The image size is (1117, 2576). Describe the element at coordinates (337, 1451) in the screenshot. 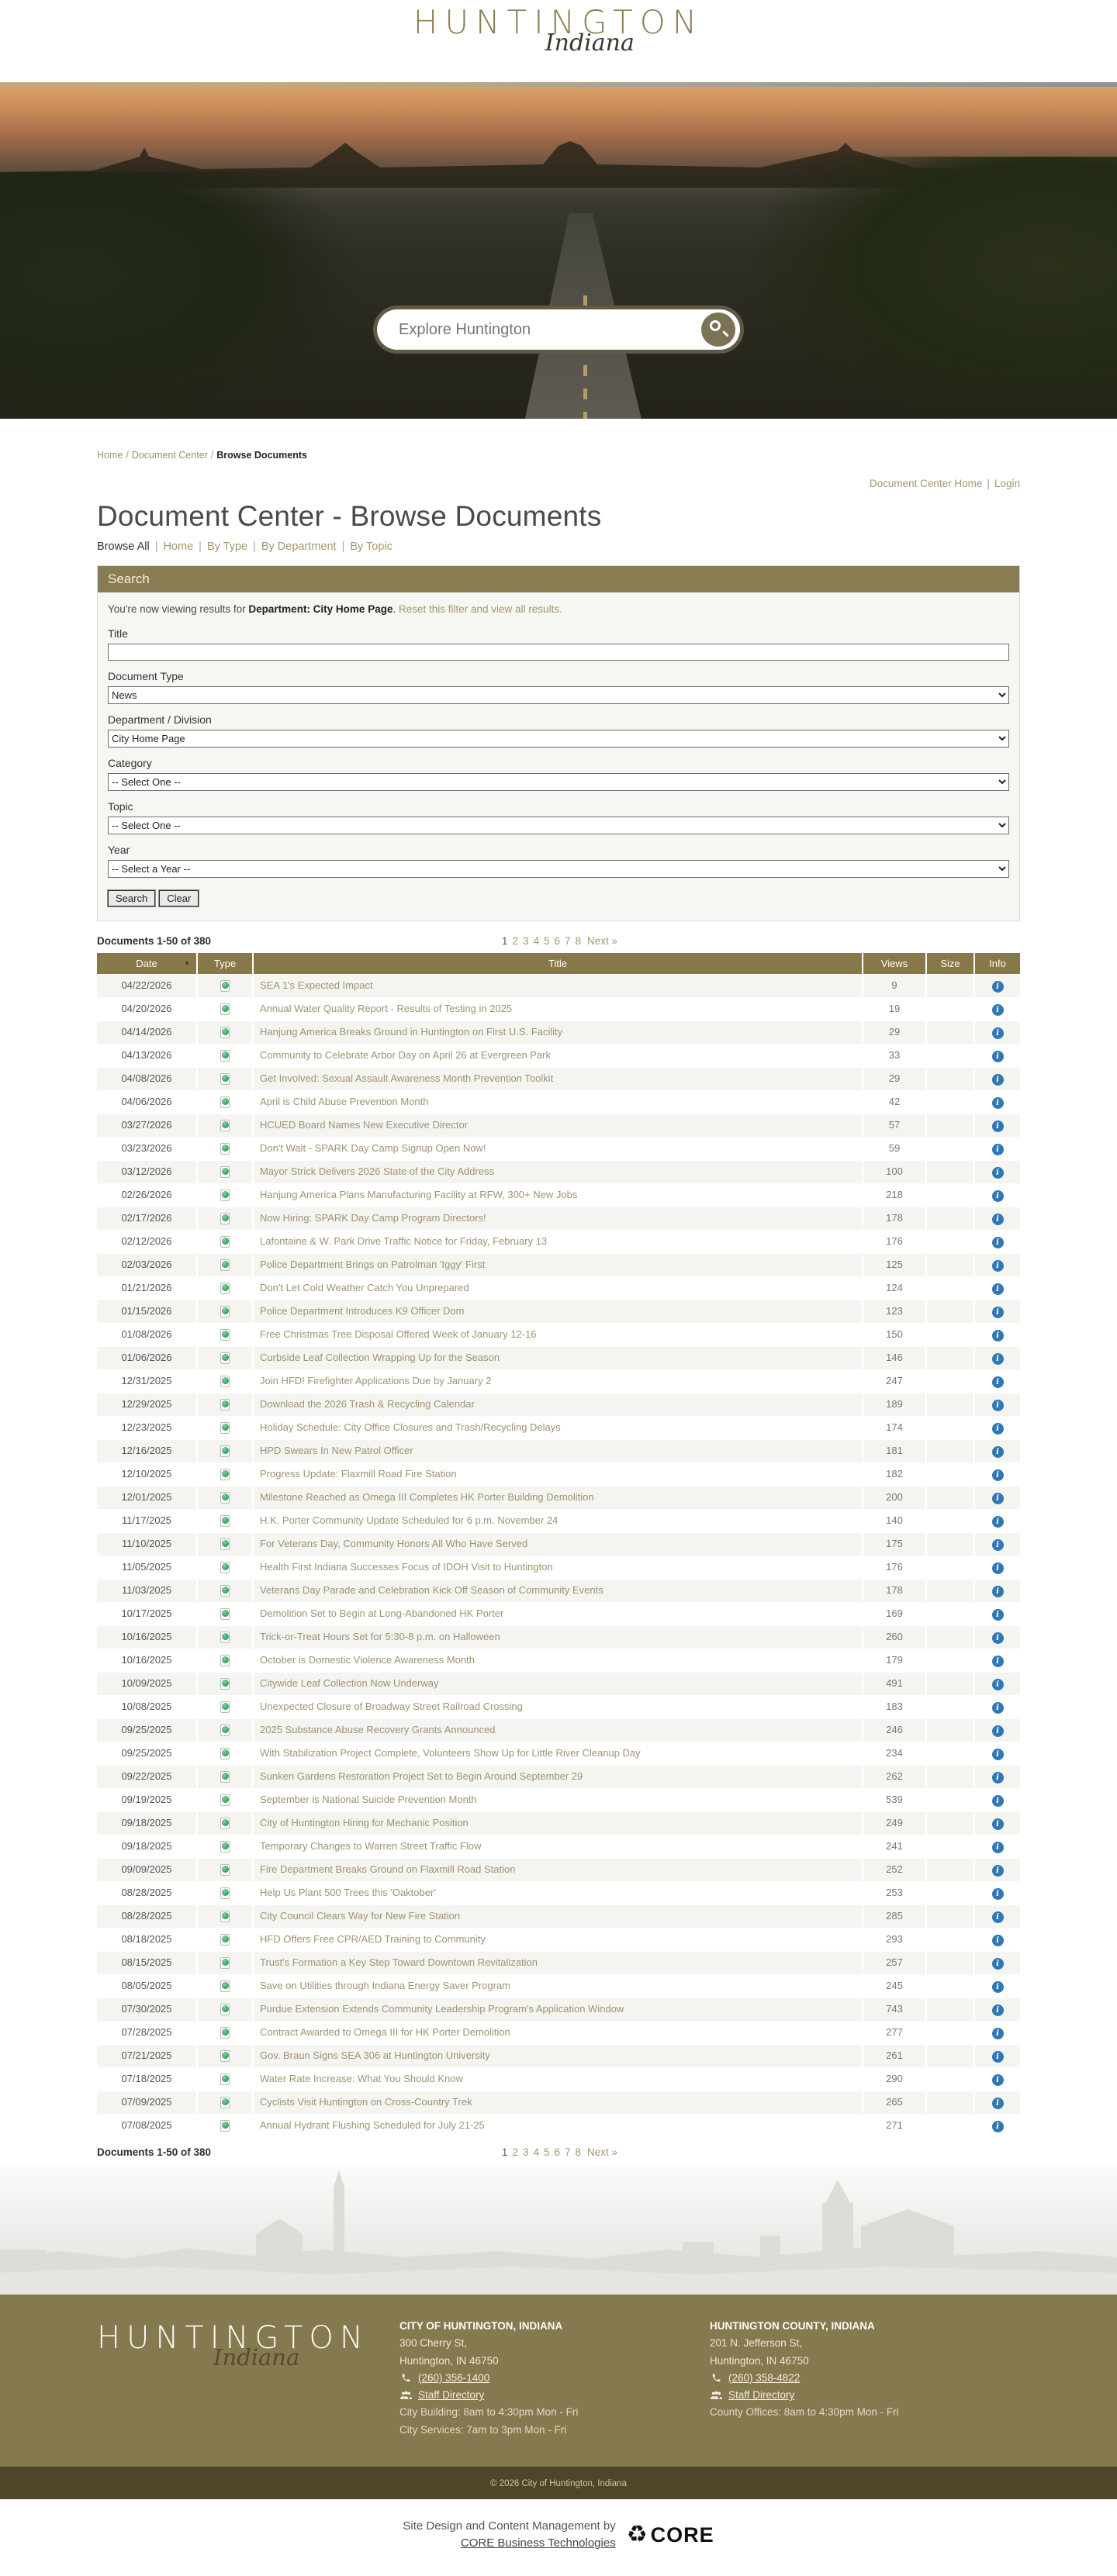

I see `doc-title-link: HPD Swears In New Patrol Officer` at that location.